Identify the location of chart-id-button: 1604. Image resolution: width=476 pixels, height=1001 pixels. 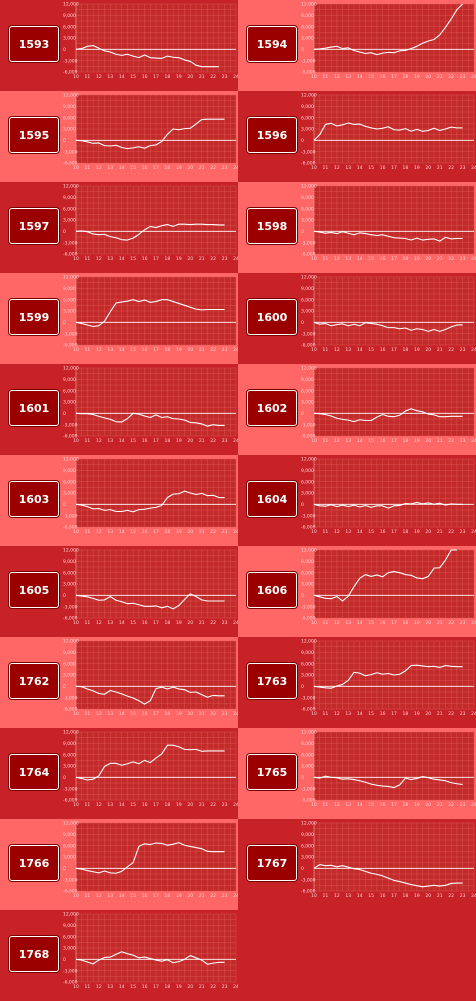
(272, 499).